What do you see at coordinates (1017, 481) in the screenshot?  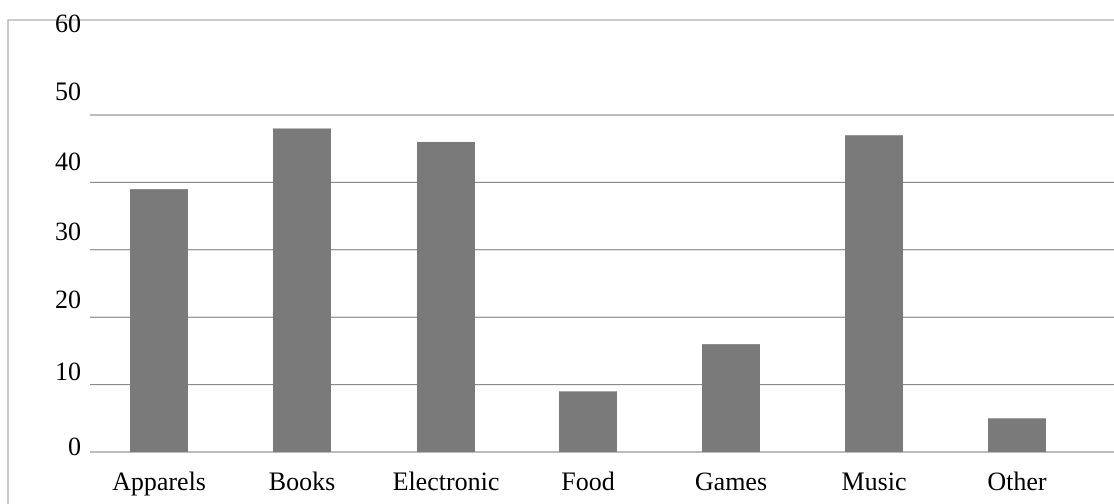 I see `x-tick-label-other: Other` at bounding box center [1017, 481].